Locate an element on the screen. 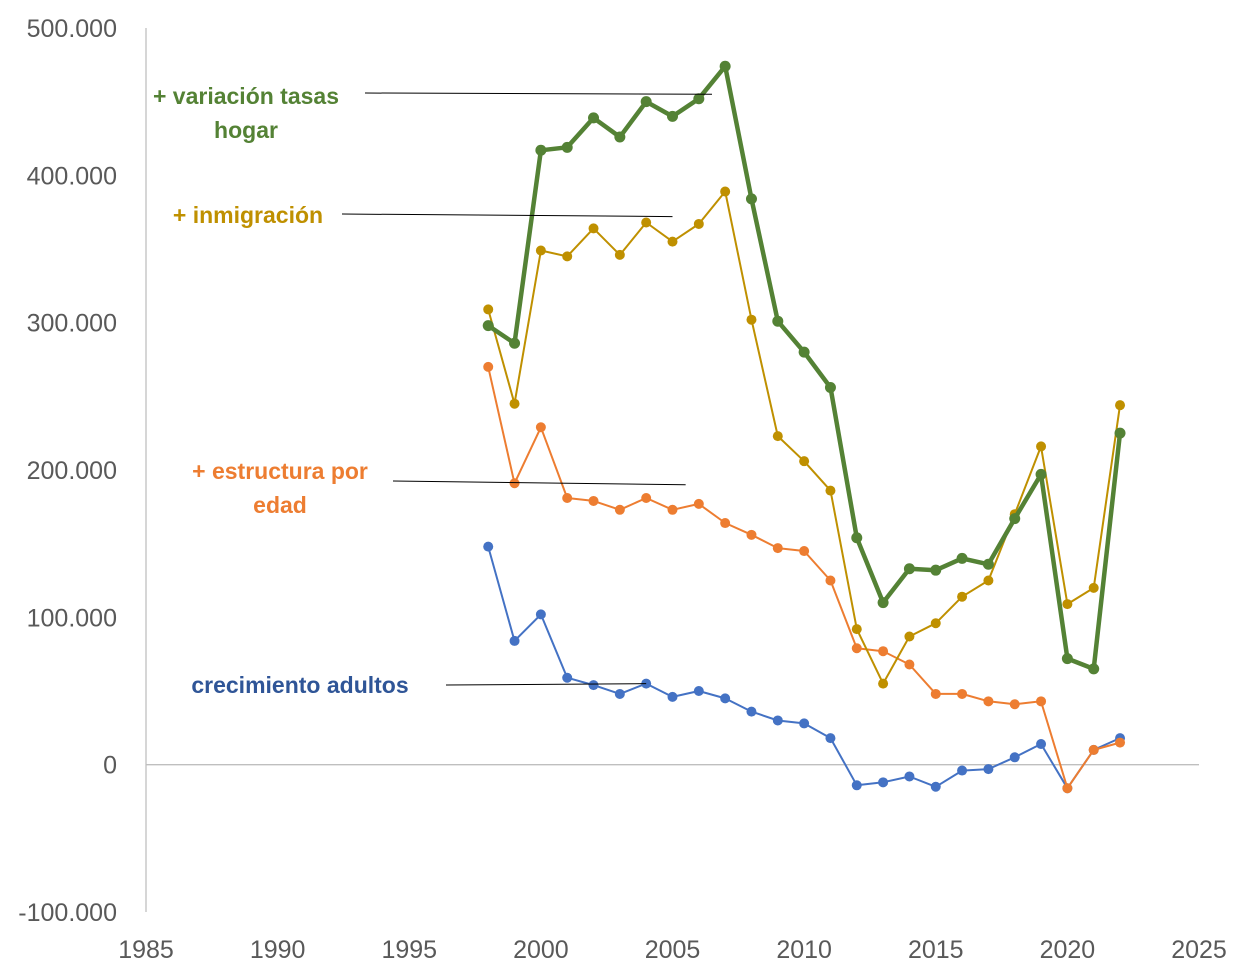 This screenshot has height=980, width=1252. y-tick-label: 300.000 is located at coordinates (72, 324).